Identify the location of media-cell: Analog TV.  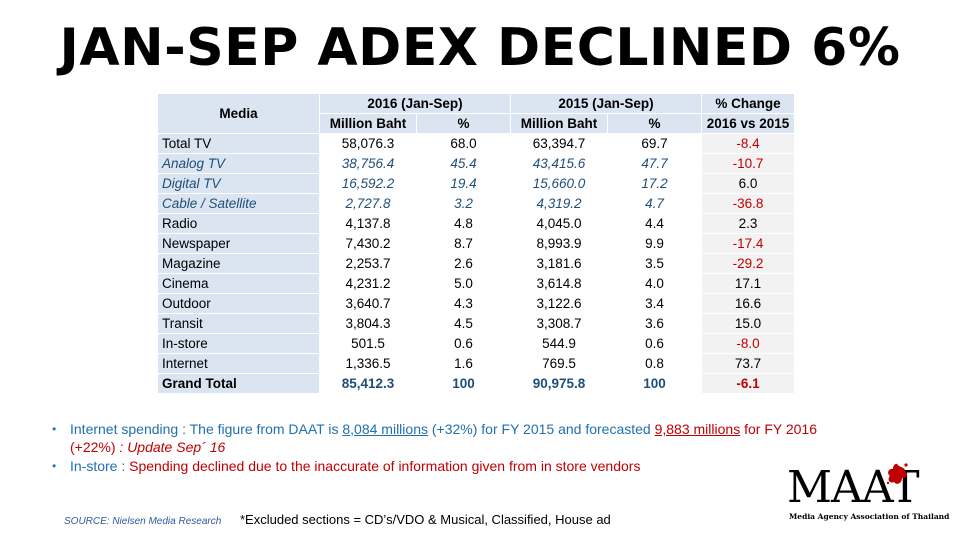
(238, 163).